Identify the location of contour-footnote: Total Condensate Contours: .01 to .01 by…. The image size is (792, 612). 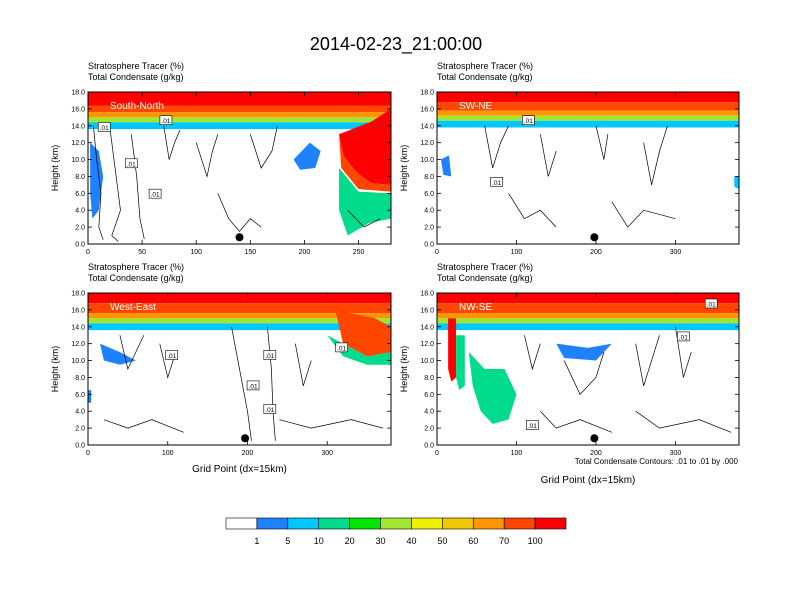
(657, 461).